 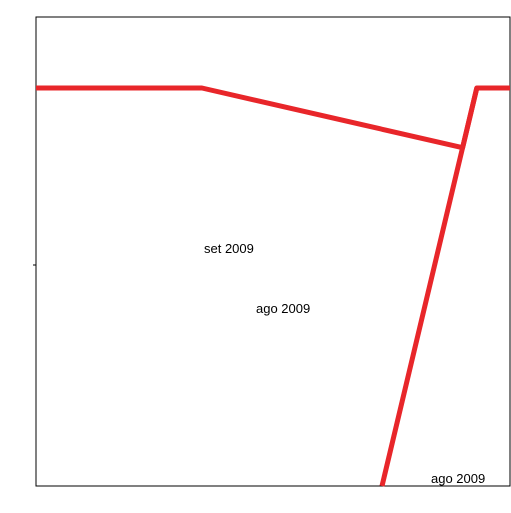 What do you see at coordinates (229, 248) in the screenshot?
I see `annotation-label-set-2009: set 2009` at bounding box center [229, 248].